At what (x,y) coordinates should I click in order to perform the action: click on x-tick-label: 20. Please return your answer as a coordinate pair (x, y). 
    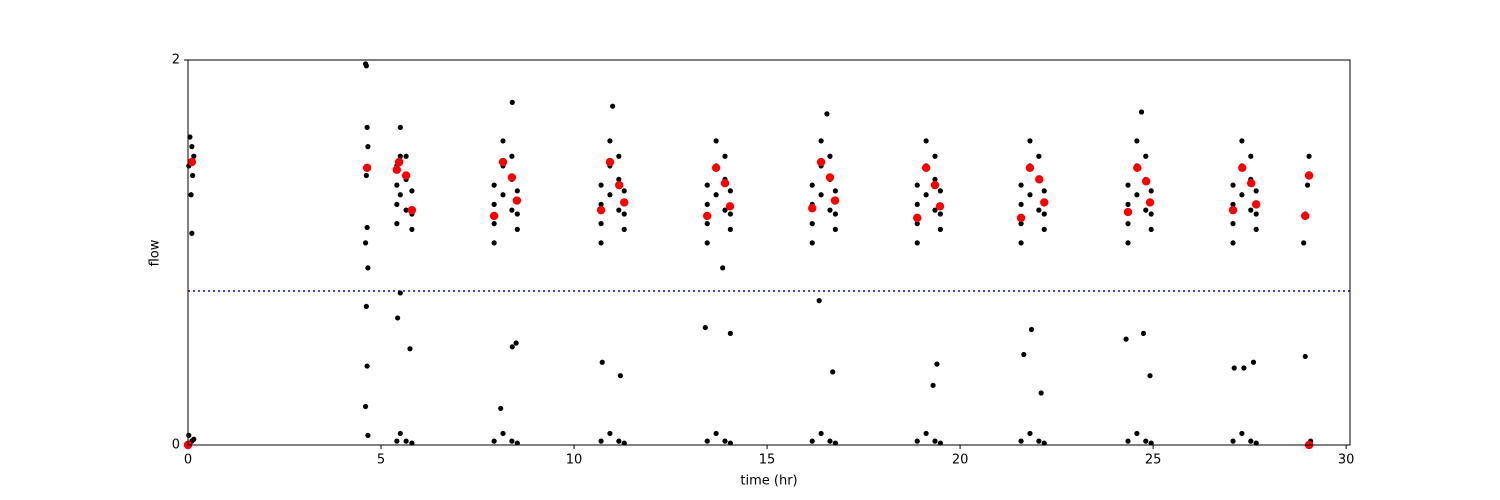
    Looking at the image, I should click on (960, 460).